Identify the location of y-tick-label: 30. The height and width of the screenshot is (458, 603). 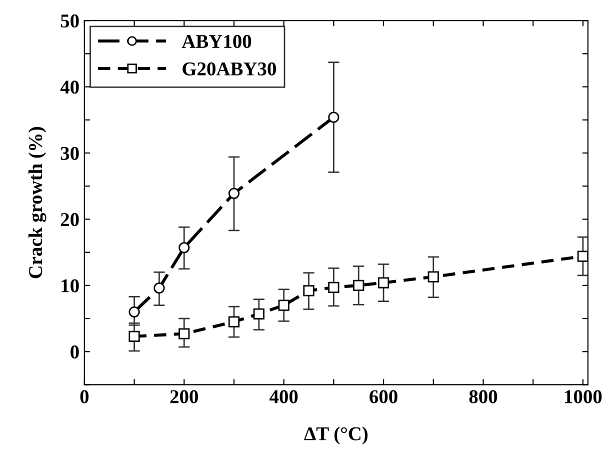
(69, 153).